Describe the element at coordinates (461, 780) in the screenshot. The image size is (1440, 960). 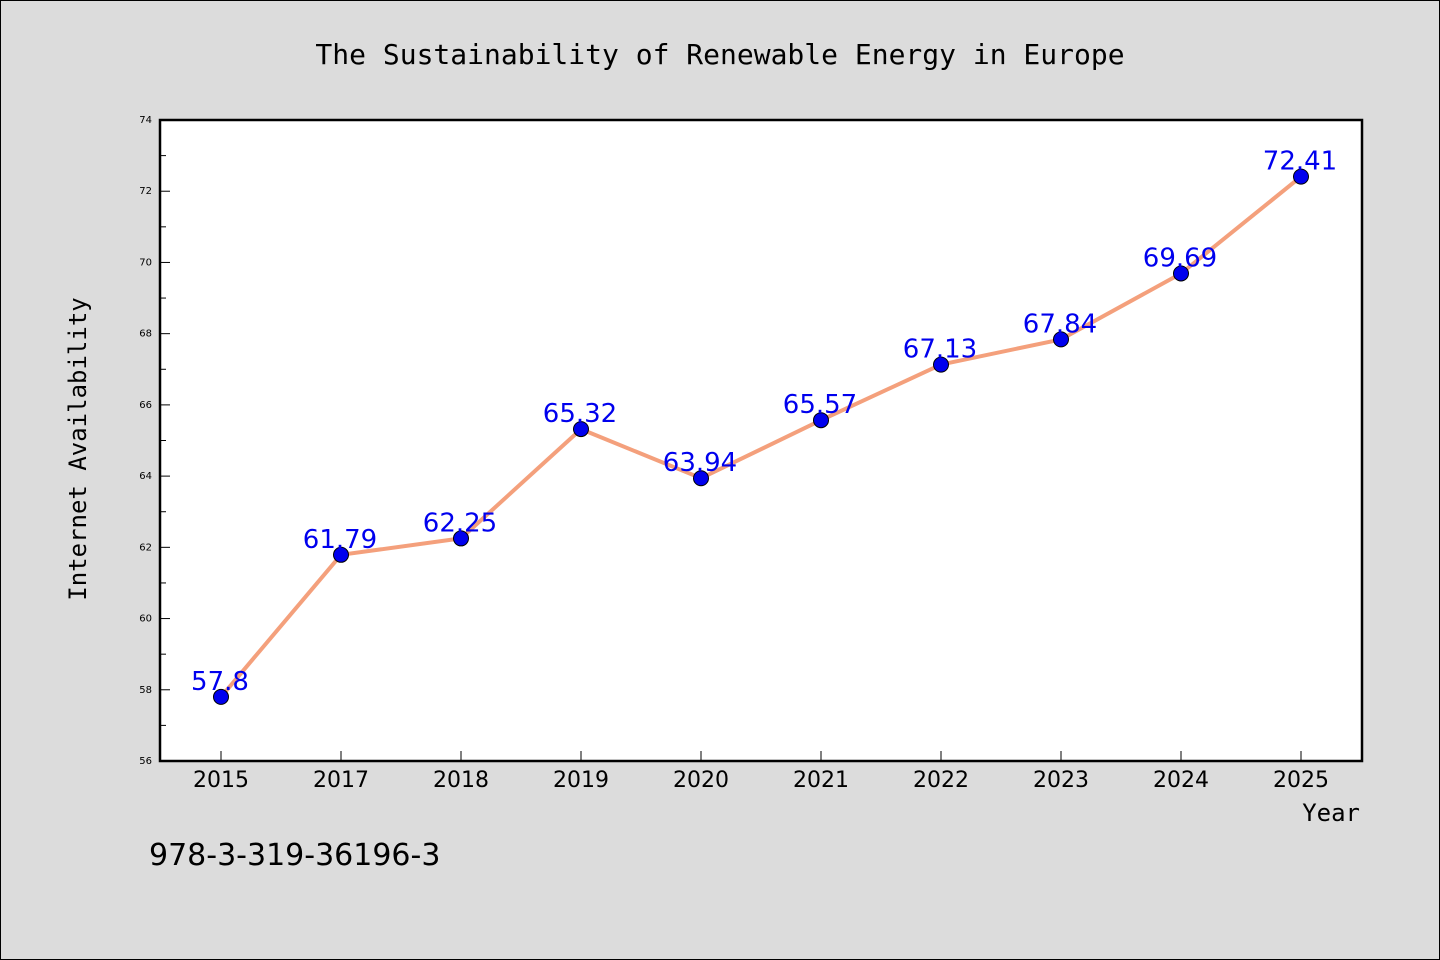
I see `x-tick-label: 2018` at that location.